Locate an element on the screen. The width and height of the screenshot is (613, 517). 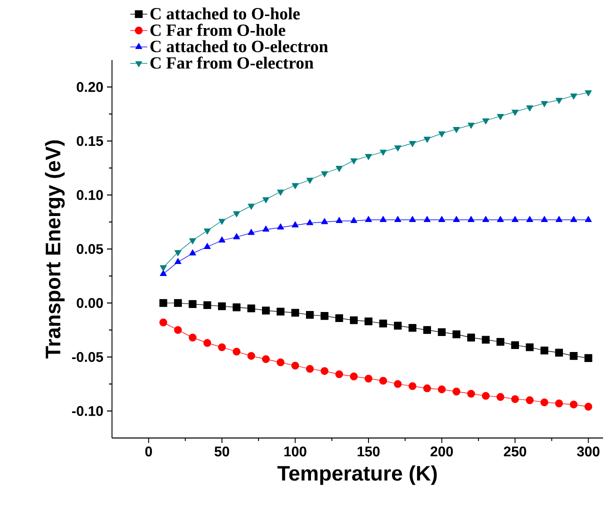
x-tick-label: 100 is located at coordinates (295, 451).